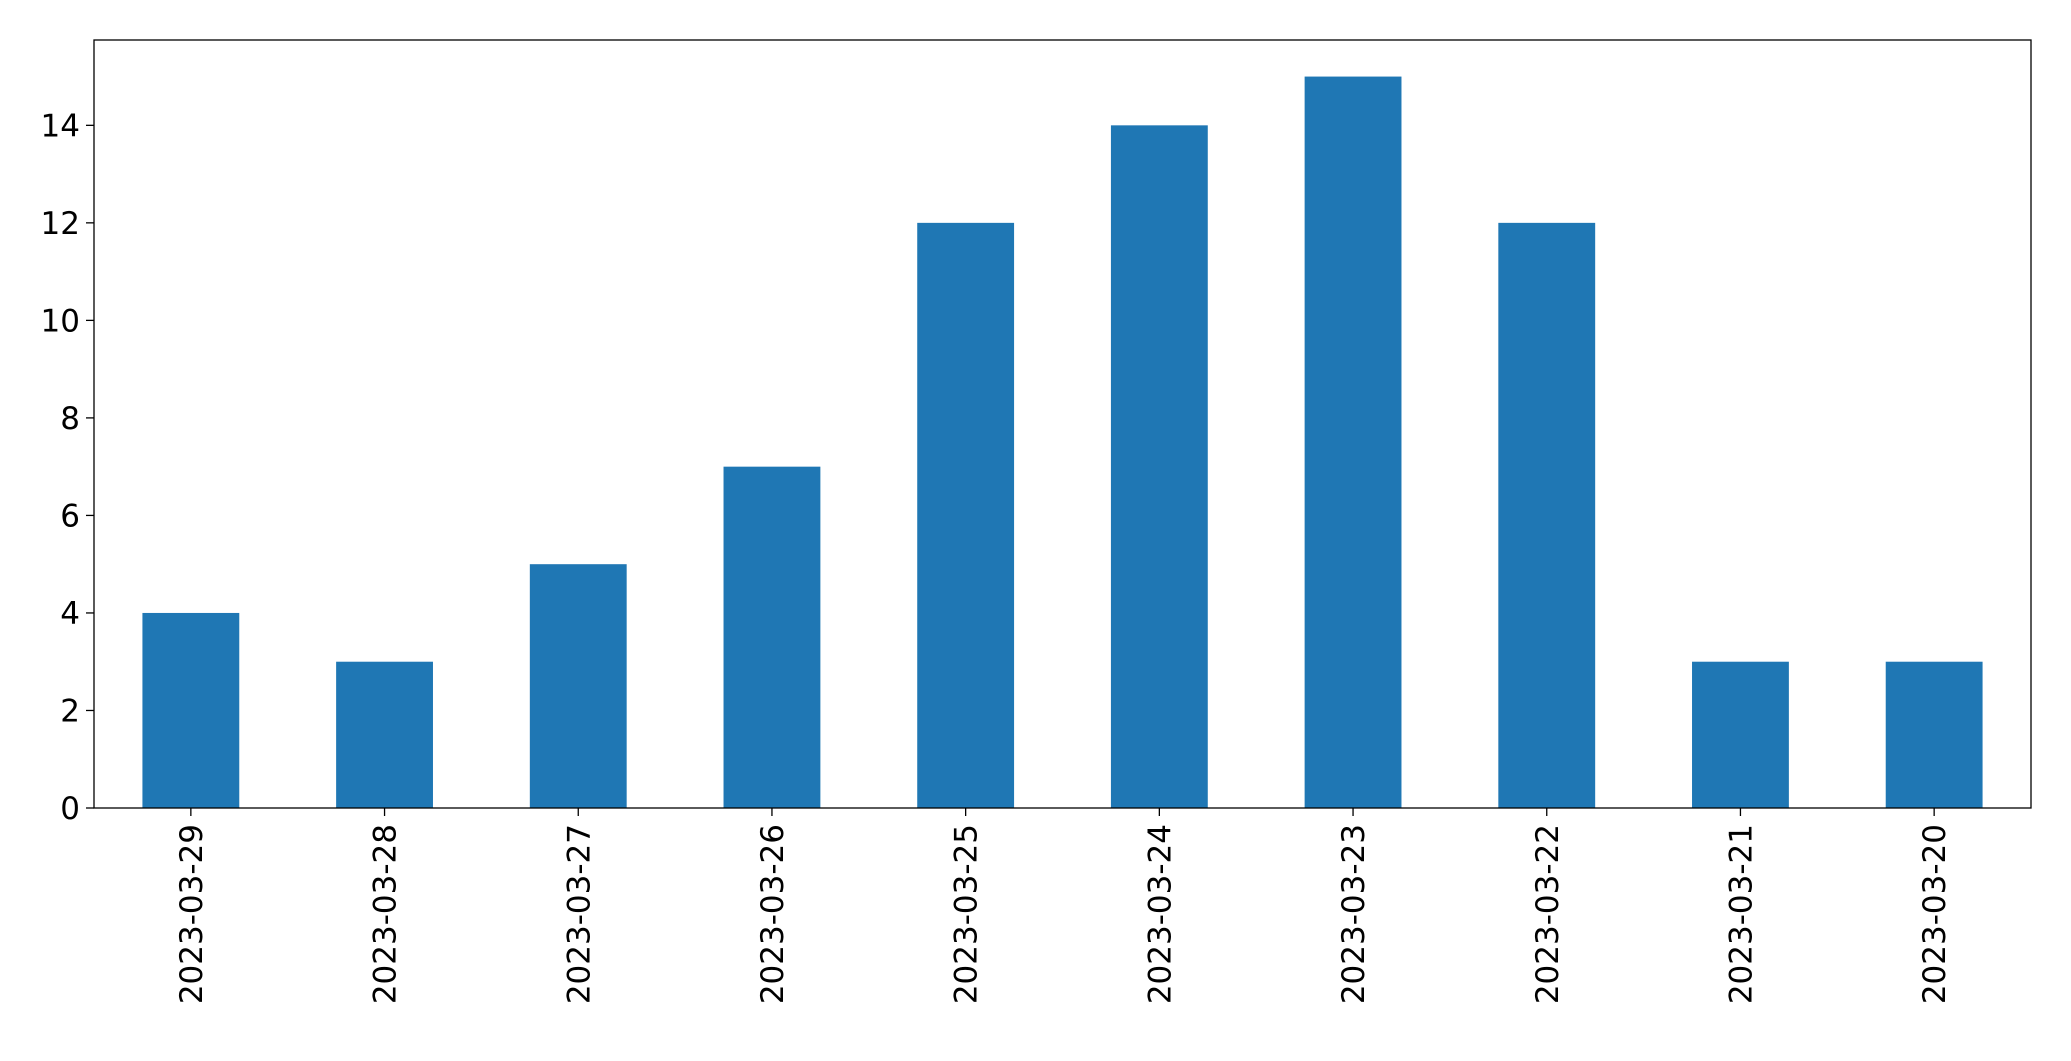  Describe the element at coordinates (192, 914) in the screenshot. I see `x-tick-label: 2023-03-29` at that location.